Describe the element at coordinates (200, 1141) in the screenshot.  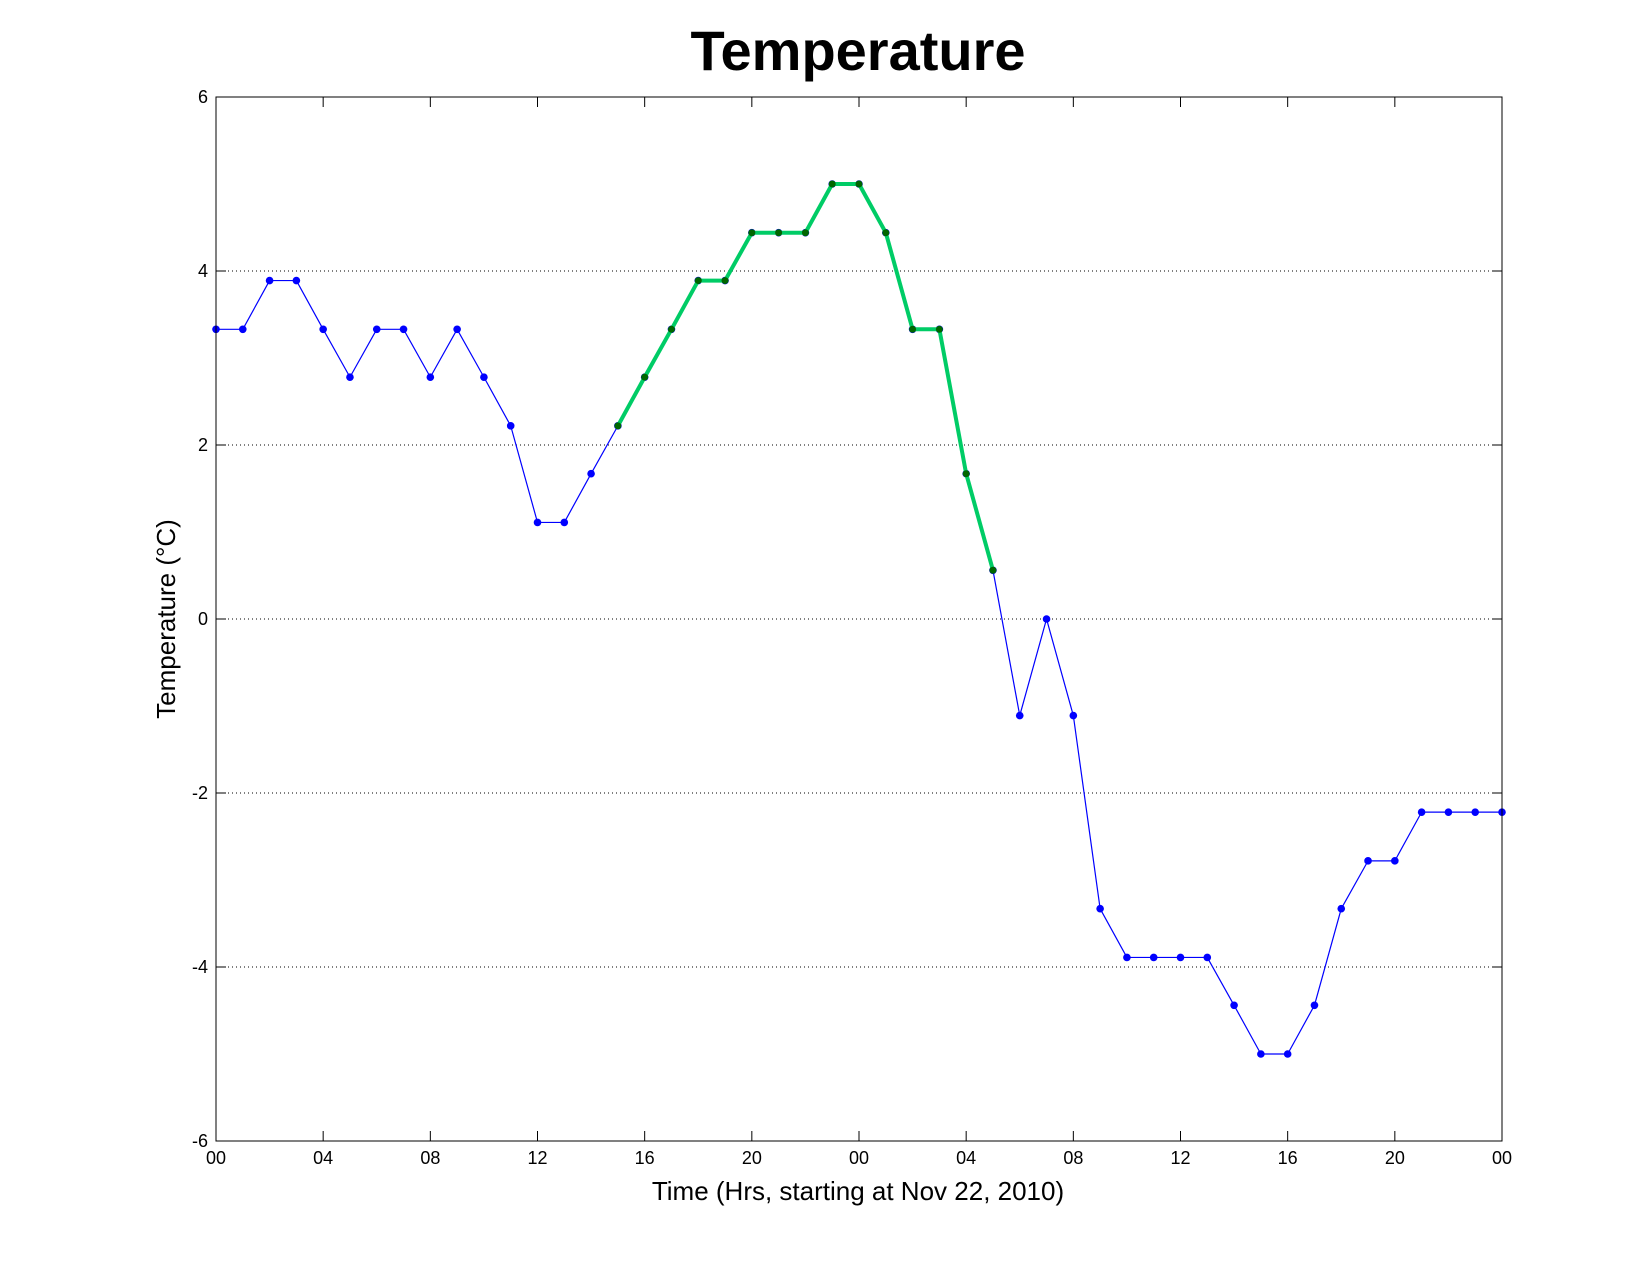
I see `y-tick-label: -6` at that location.